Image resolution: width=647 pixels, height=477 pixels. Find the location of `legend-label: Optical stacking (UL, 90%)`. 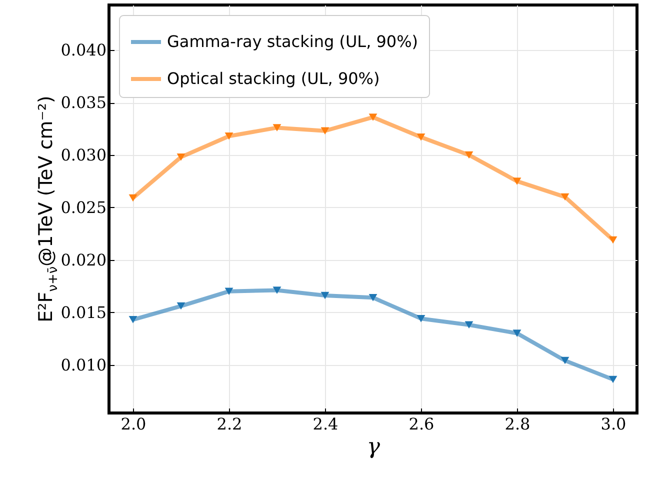

legend-label: Optical stacking (UL, 90%) is located at coordinates (273, 78).